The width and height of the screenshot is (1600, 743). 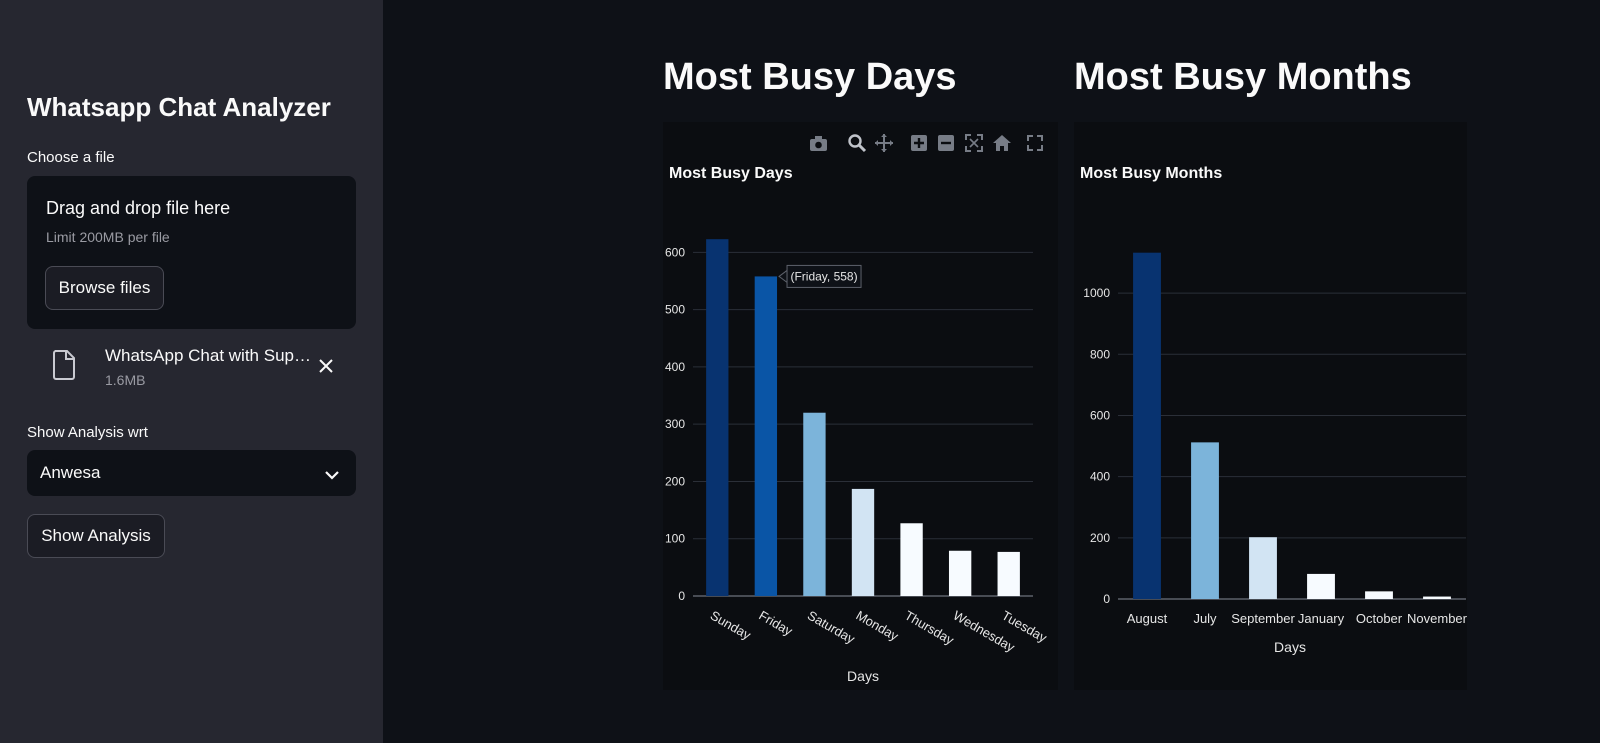 I want to click on x-tick-label: Sunday, so click(x=731, y=625).